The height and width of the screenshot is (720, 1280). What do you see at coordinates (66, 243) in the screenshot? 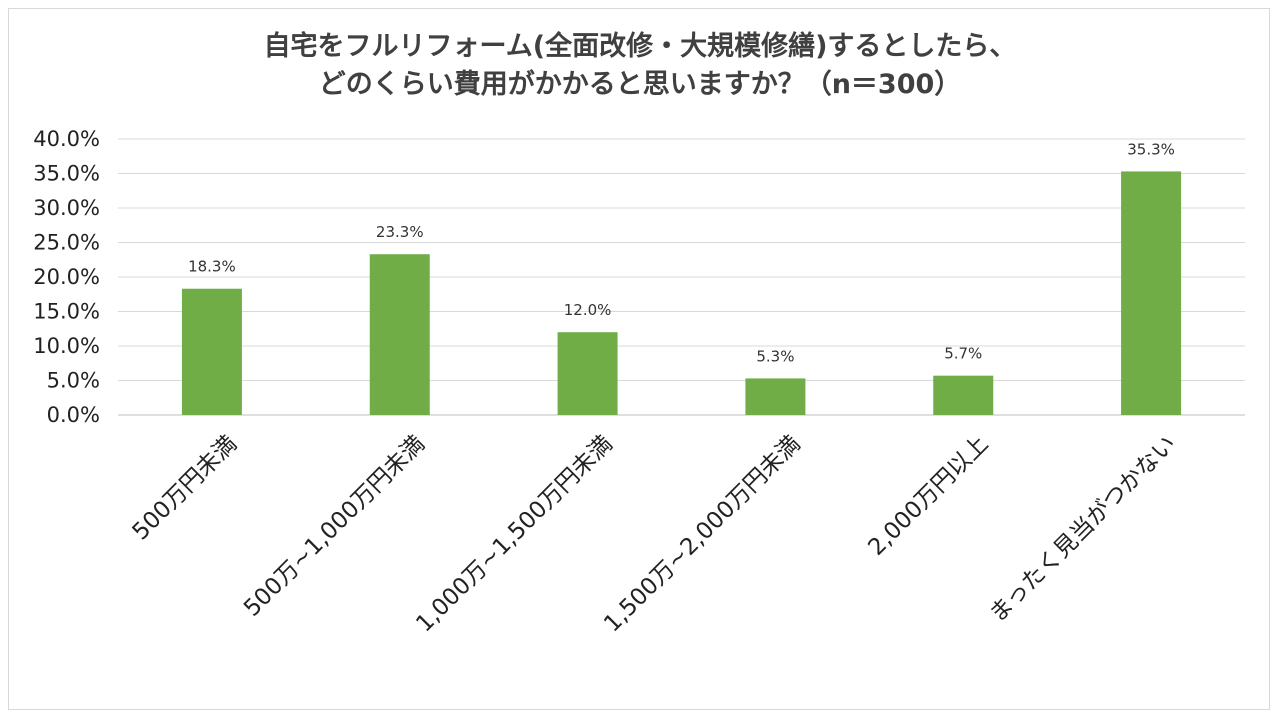
I see `y-tick-label: 25.0%` at bounding box center [66, 243].